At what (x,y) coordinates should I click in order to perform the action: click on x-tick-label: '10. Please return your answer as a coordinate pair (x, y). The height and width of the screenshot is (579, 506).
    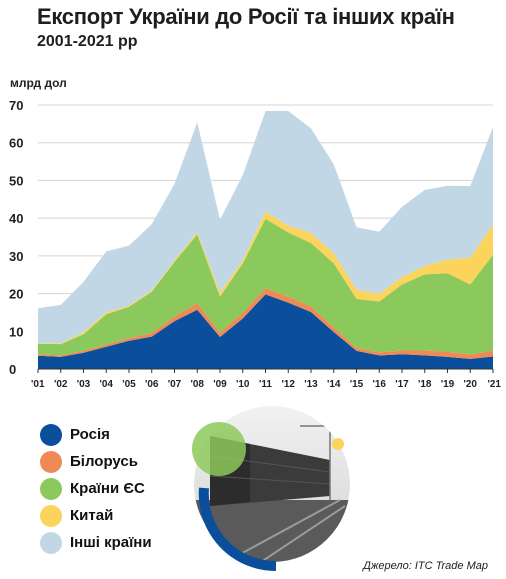
    Looking at the image, I should click on (243, 384).